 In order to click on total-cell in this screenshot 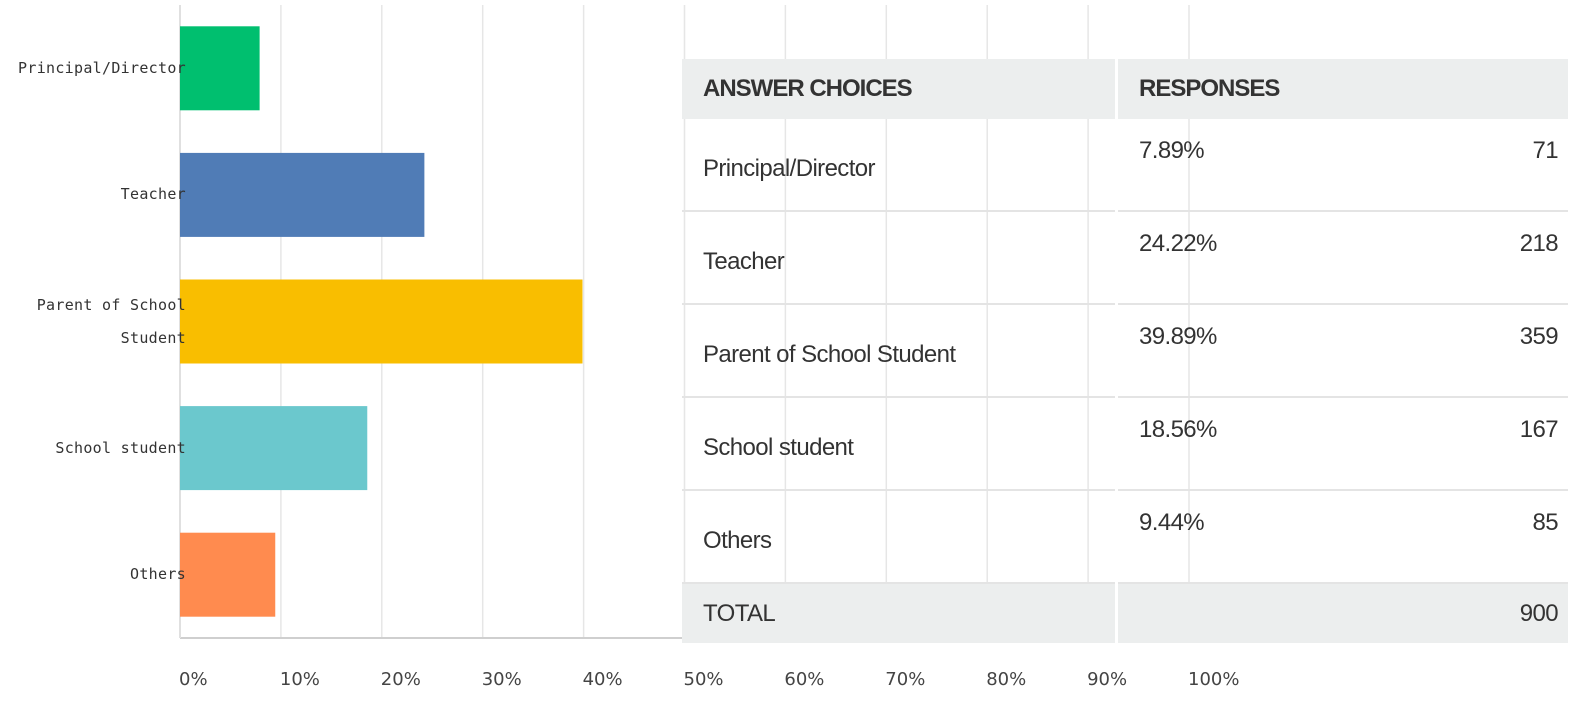, I will do `click(1249, 613)`.